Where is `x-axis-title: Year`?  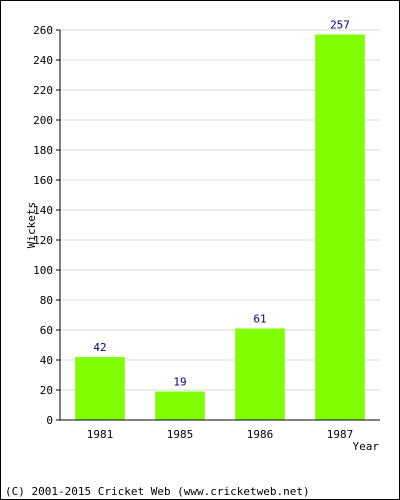 x-axis-title: Year is located at coordinates (366, 446).